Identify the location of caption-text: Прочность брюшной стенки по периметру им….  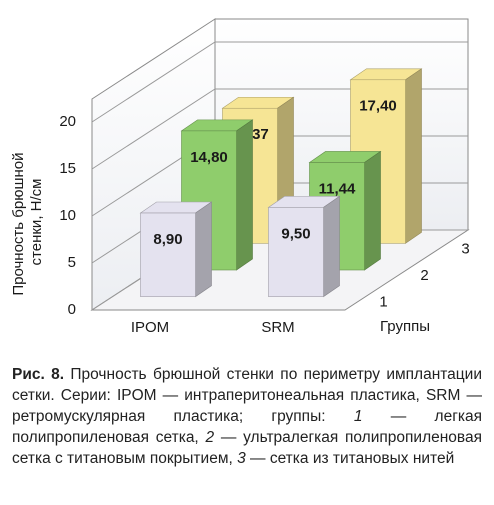
(247, 395).